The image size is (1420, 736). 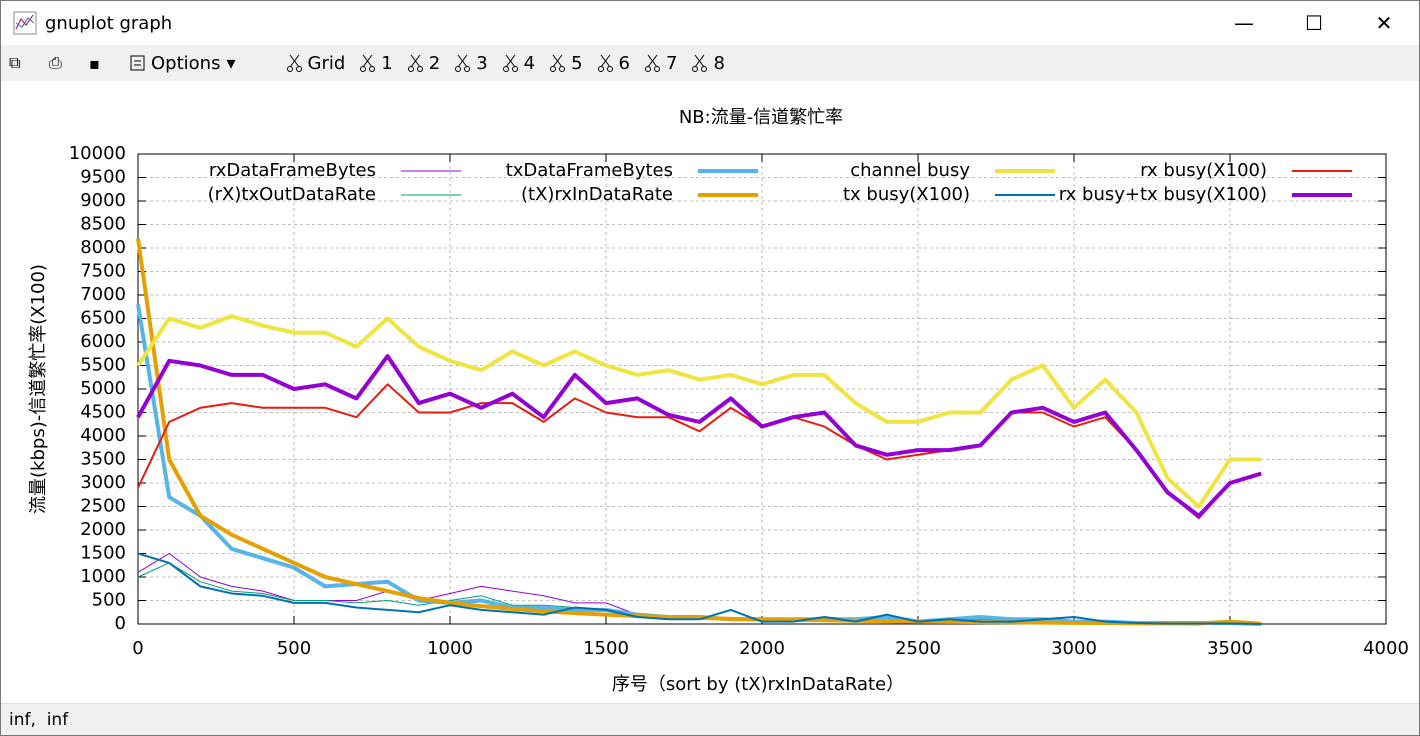 I want to click on toggle-button: Grid, so click(x=316, y=63).